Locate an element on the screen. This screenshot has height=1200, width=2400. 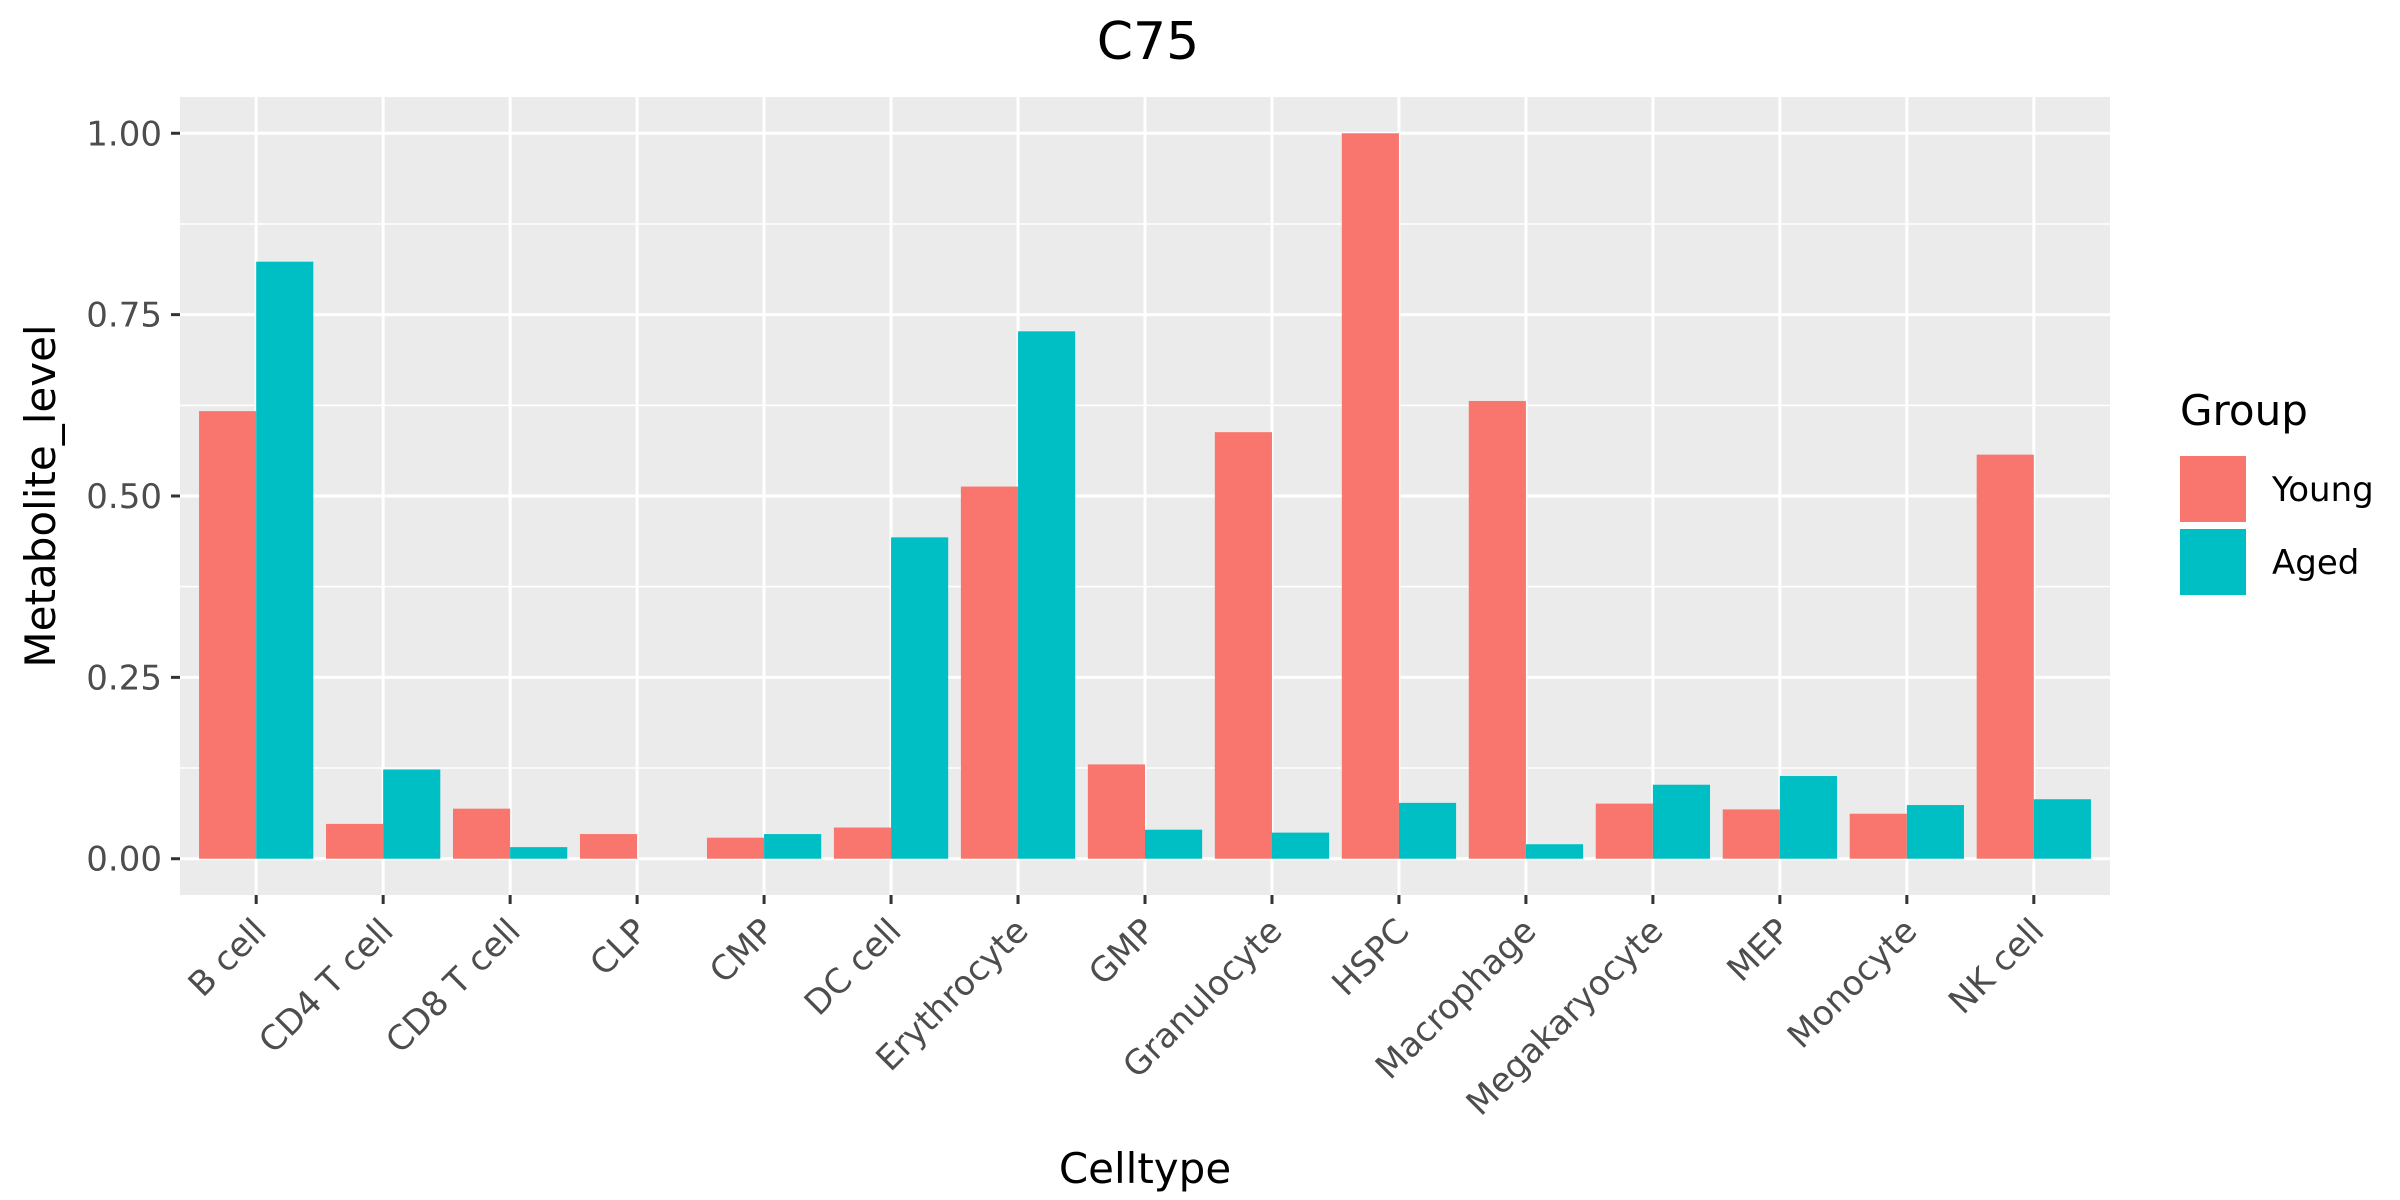
bar-aged-megakaryocyte is located at coordinates (1681, 821).